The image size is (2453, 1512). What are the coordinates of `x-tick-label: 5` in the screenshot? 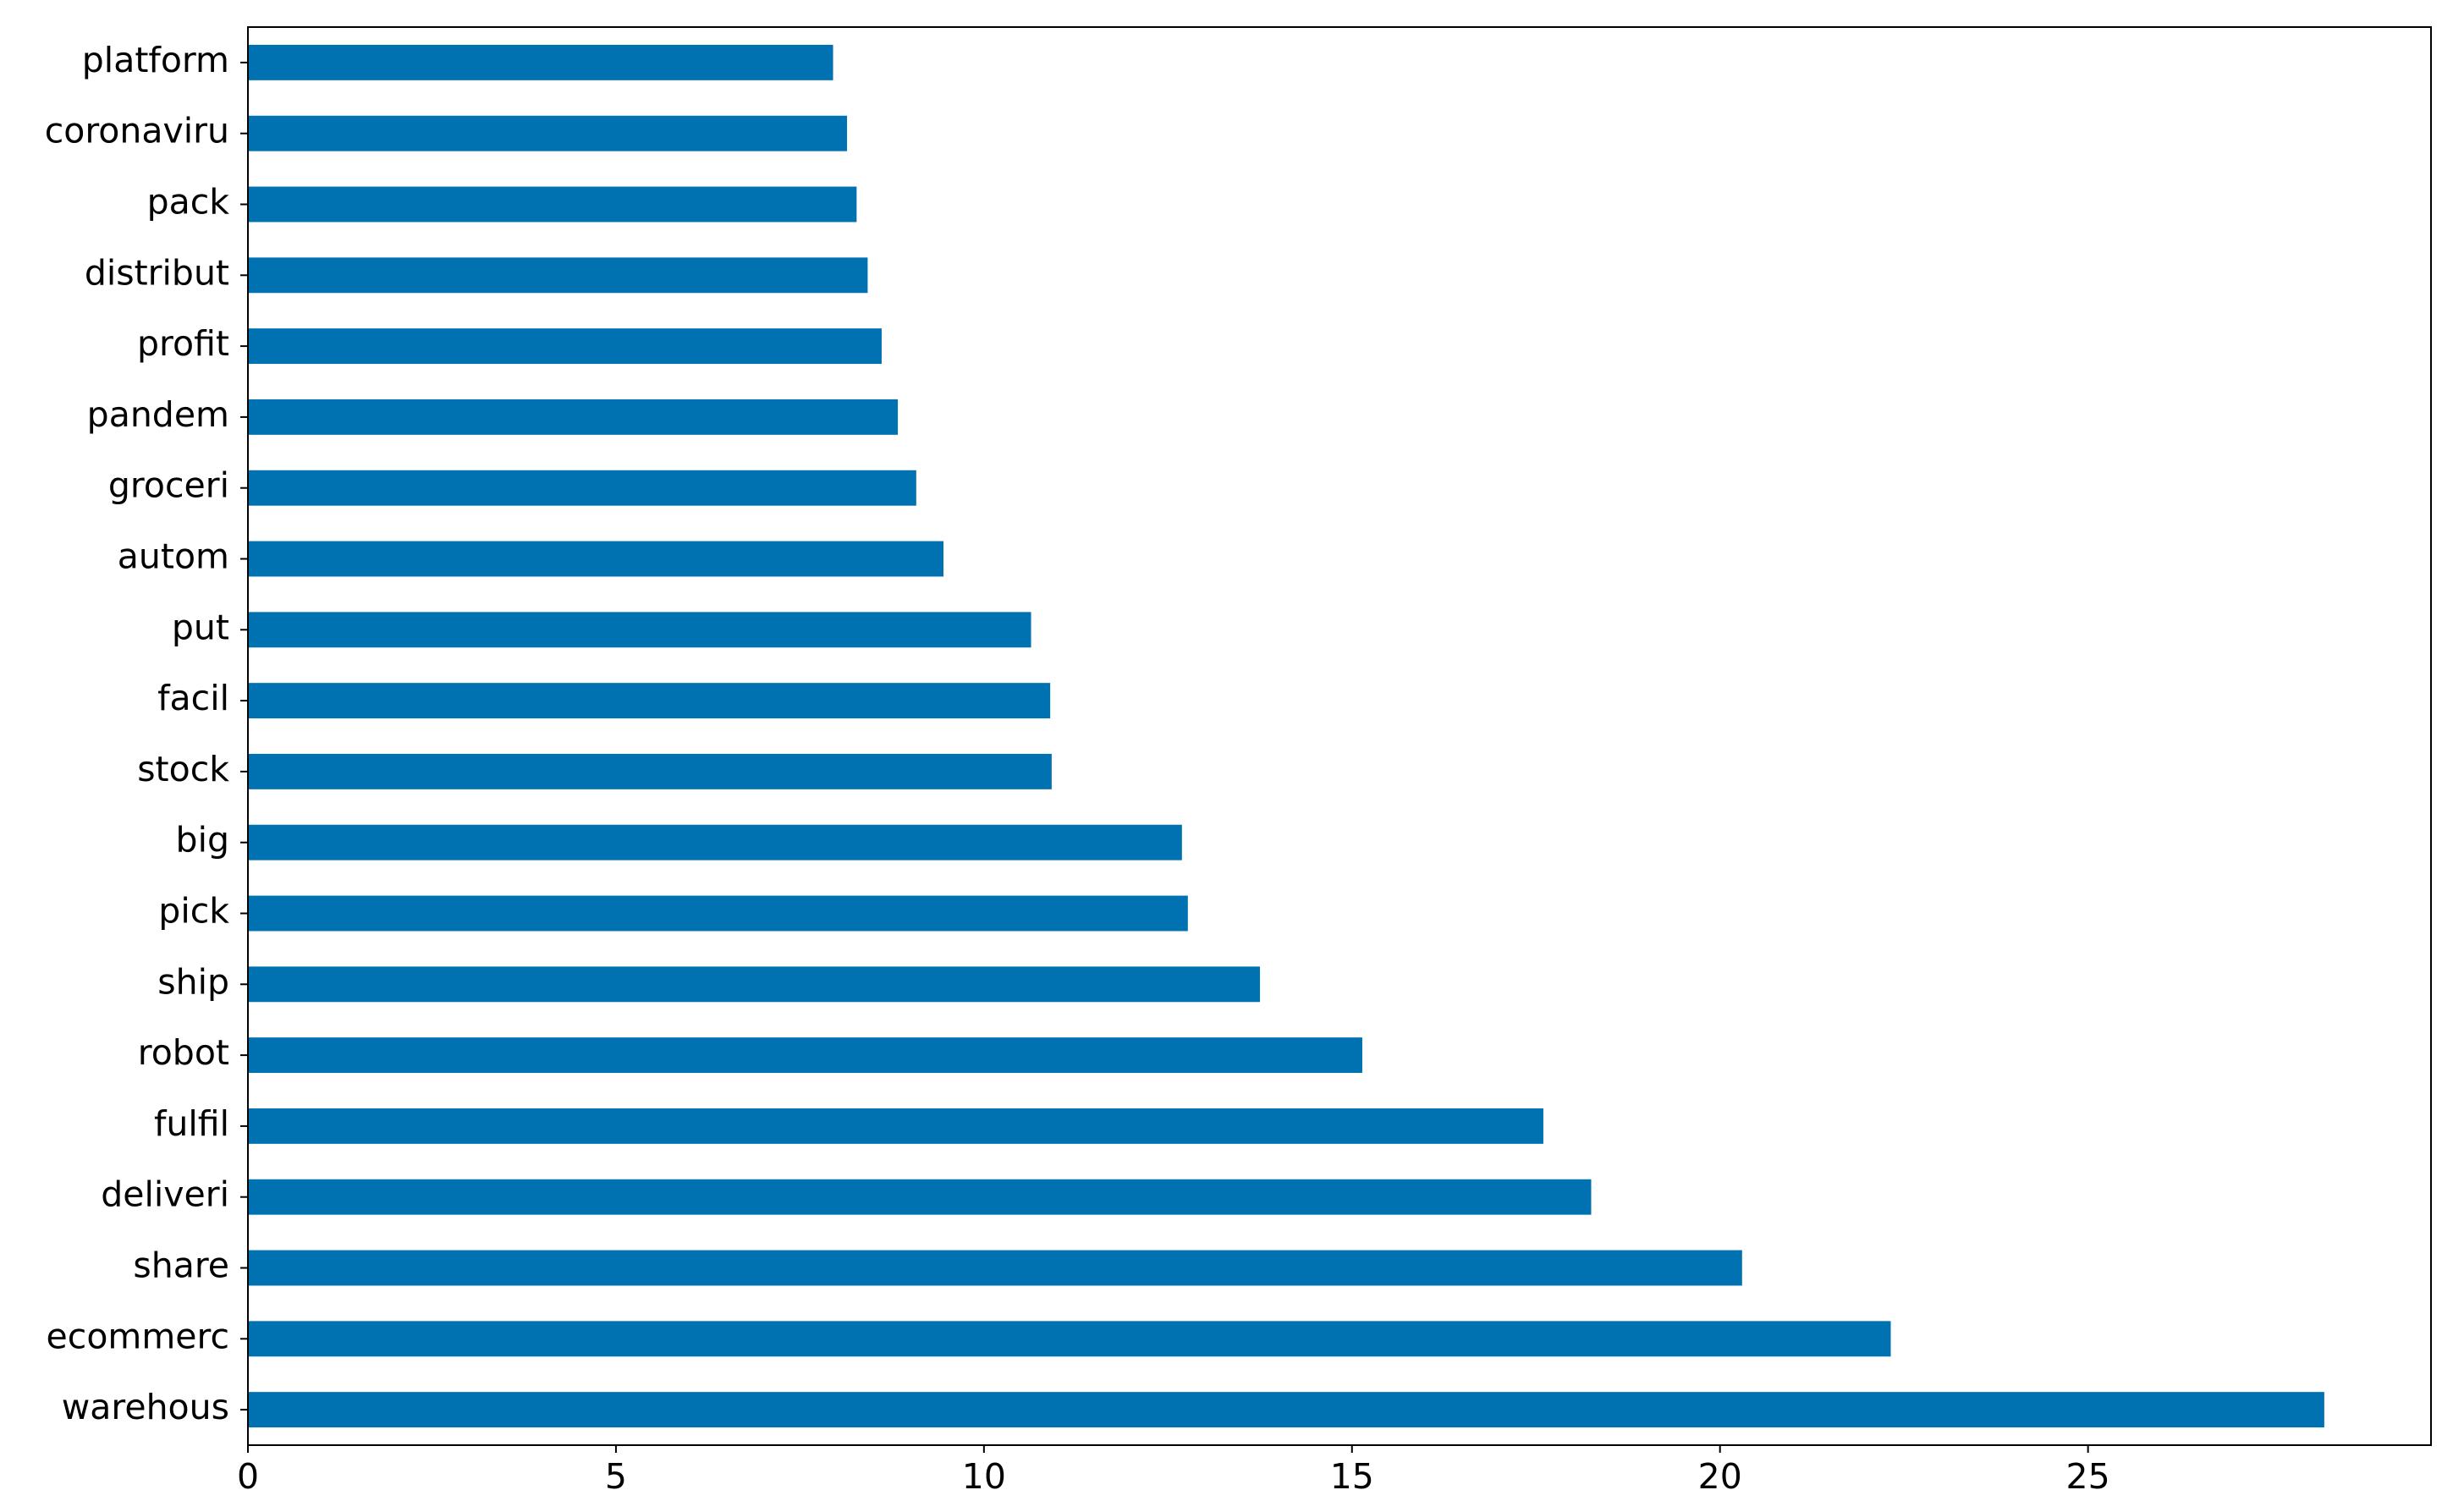 It's located at (616, 1477).